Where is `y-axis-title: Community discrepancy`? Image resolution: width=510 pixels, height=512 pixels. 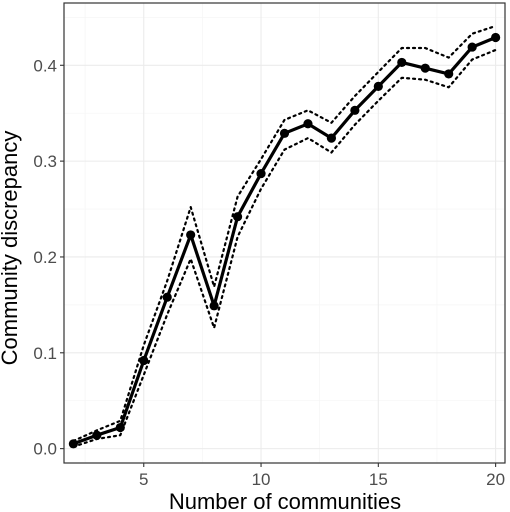 y-axis-title: Community discrepancy is located at coordinates (11, 248).